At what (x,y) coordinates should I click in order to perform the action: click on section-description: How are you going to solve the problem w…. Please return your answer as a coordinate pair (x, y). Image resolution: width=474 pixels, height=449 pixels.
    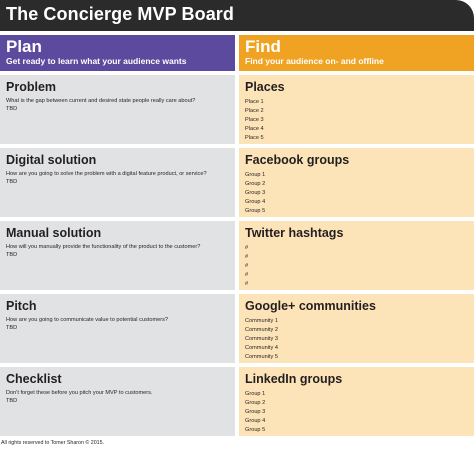
    Looking at the image, I should click on (106, 174).